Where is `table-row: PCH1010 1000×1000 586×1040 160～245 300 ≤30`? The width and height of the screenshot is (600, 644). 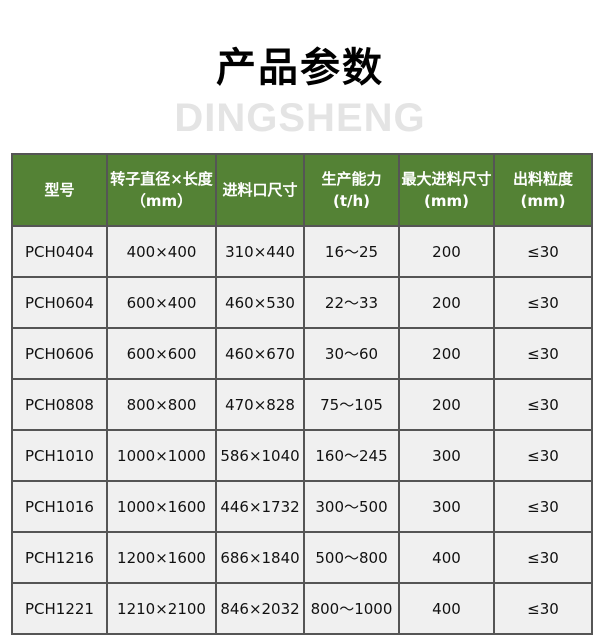 table-row: PCH1010 1000×1000 586×1040 160～245 300 ≤30 is located at coordinates (302, 455).